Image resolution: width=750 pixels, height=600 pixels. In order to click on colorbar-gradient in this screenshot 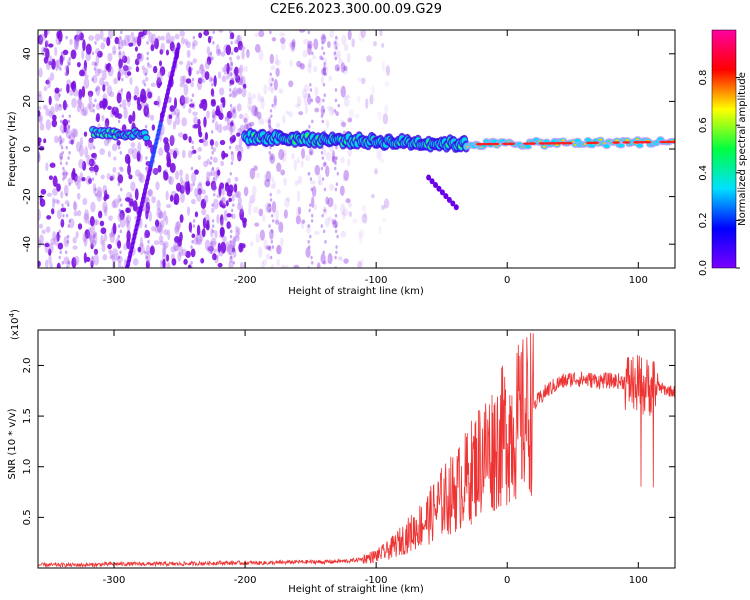, I will do `click(724, 149)`.